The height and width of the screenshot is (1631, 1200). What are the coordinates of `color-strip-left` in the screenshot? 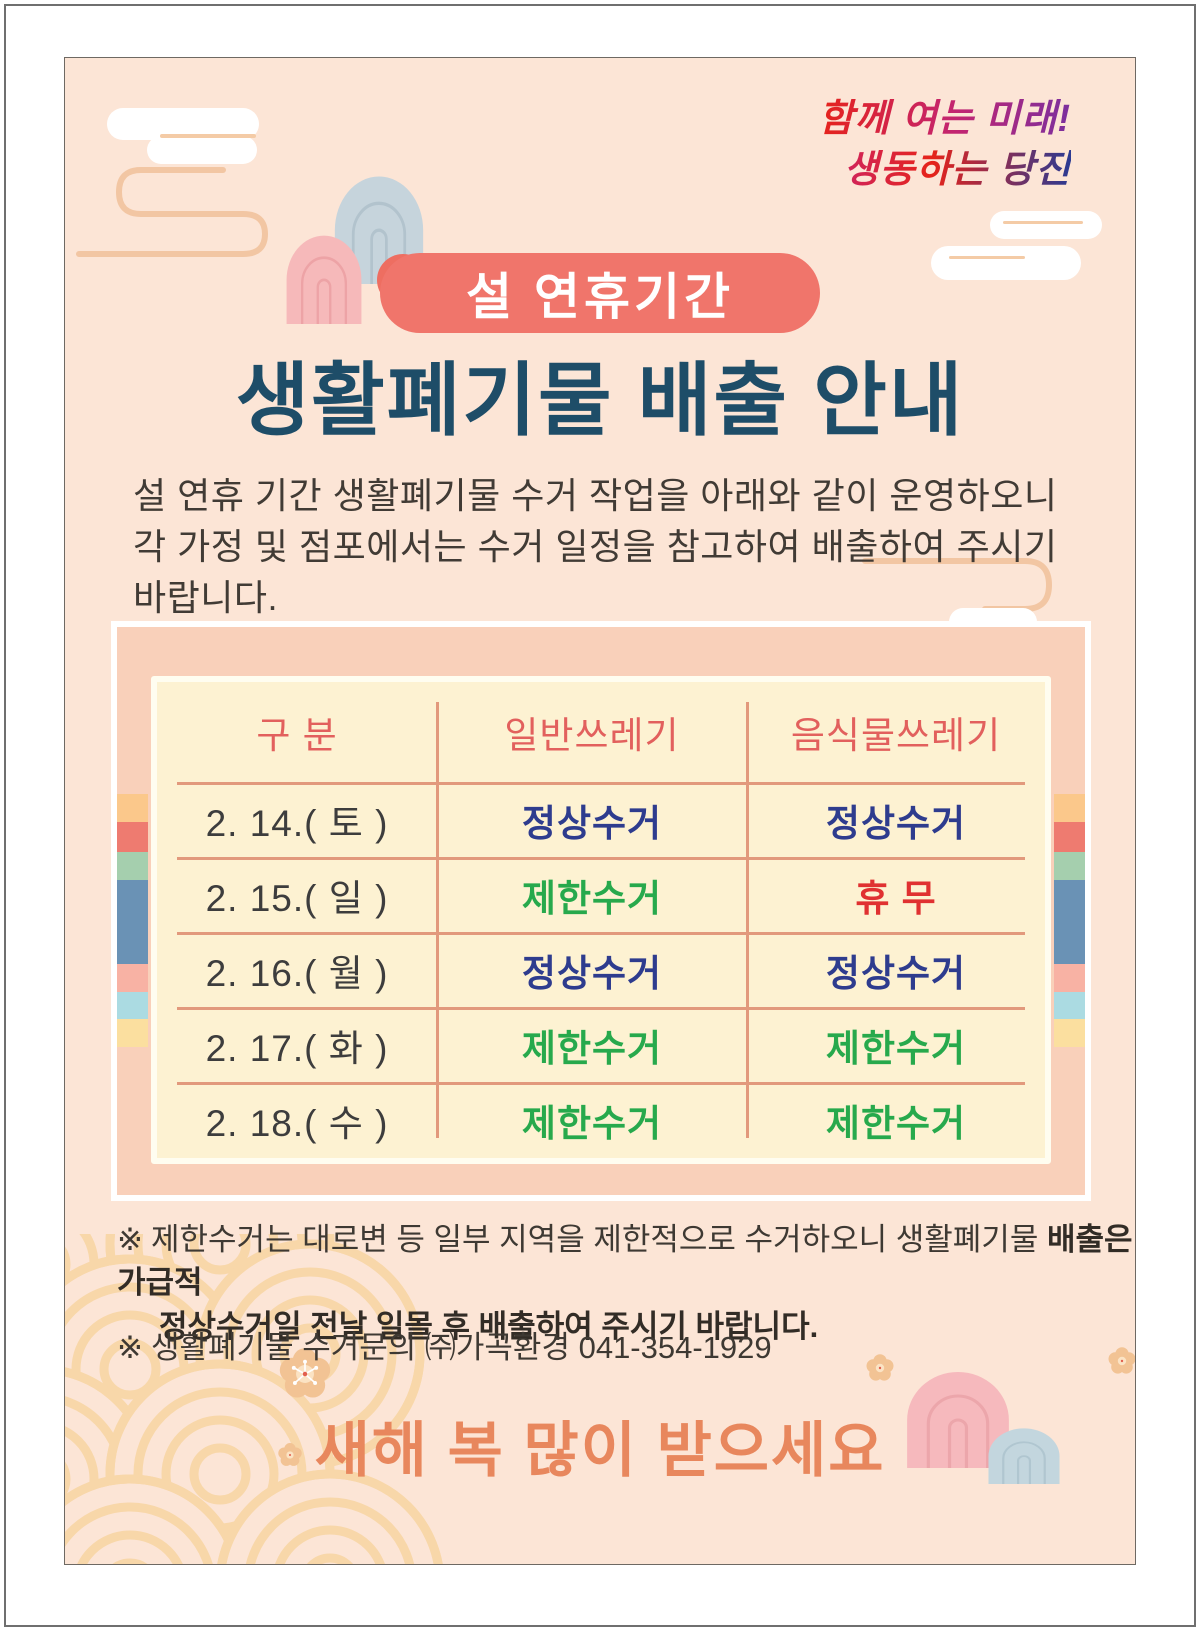 It's located at (132, 911).